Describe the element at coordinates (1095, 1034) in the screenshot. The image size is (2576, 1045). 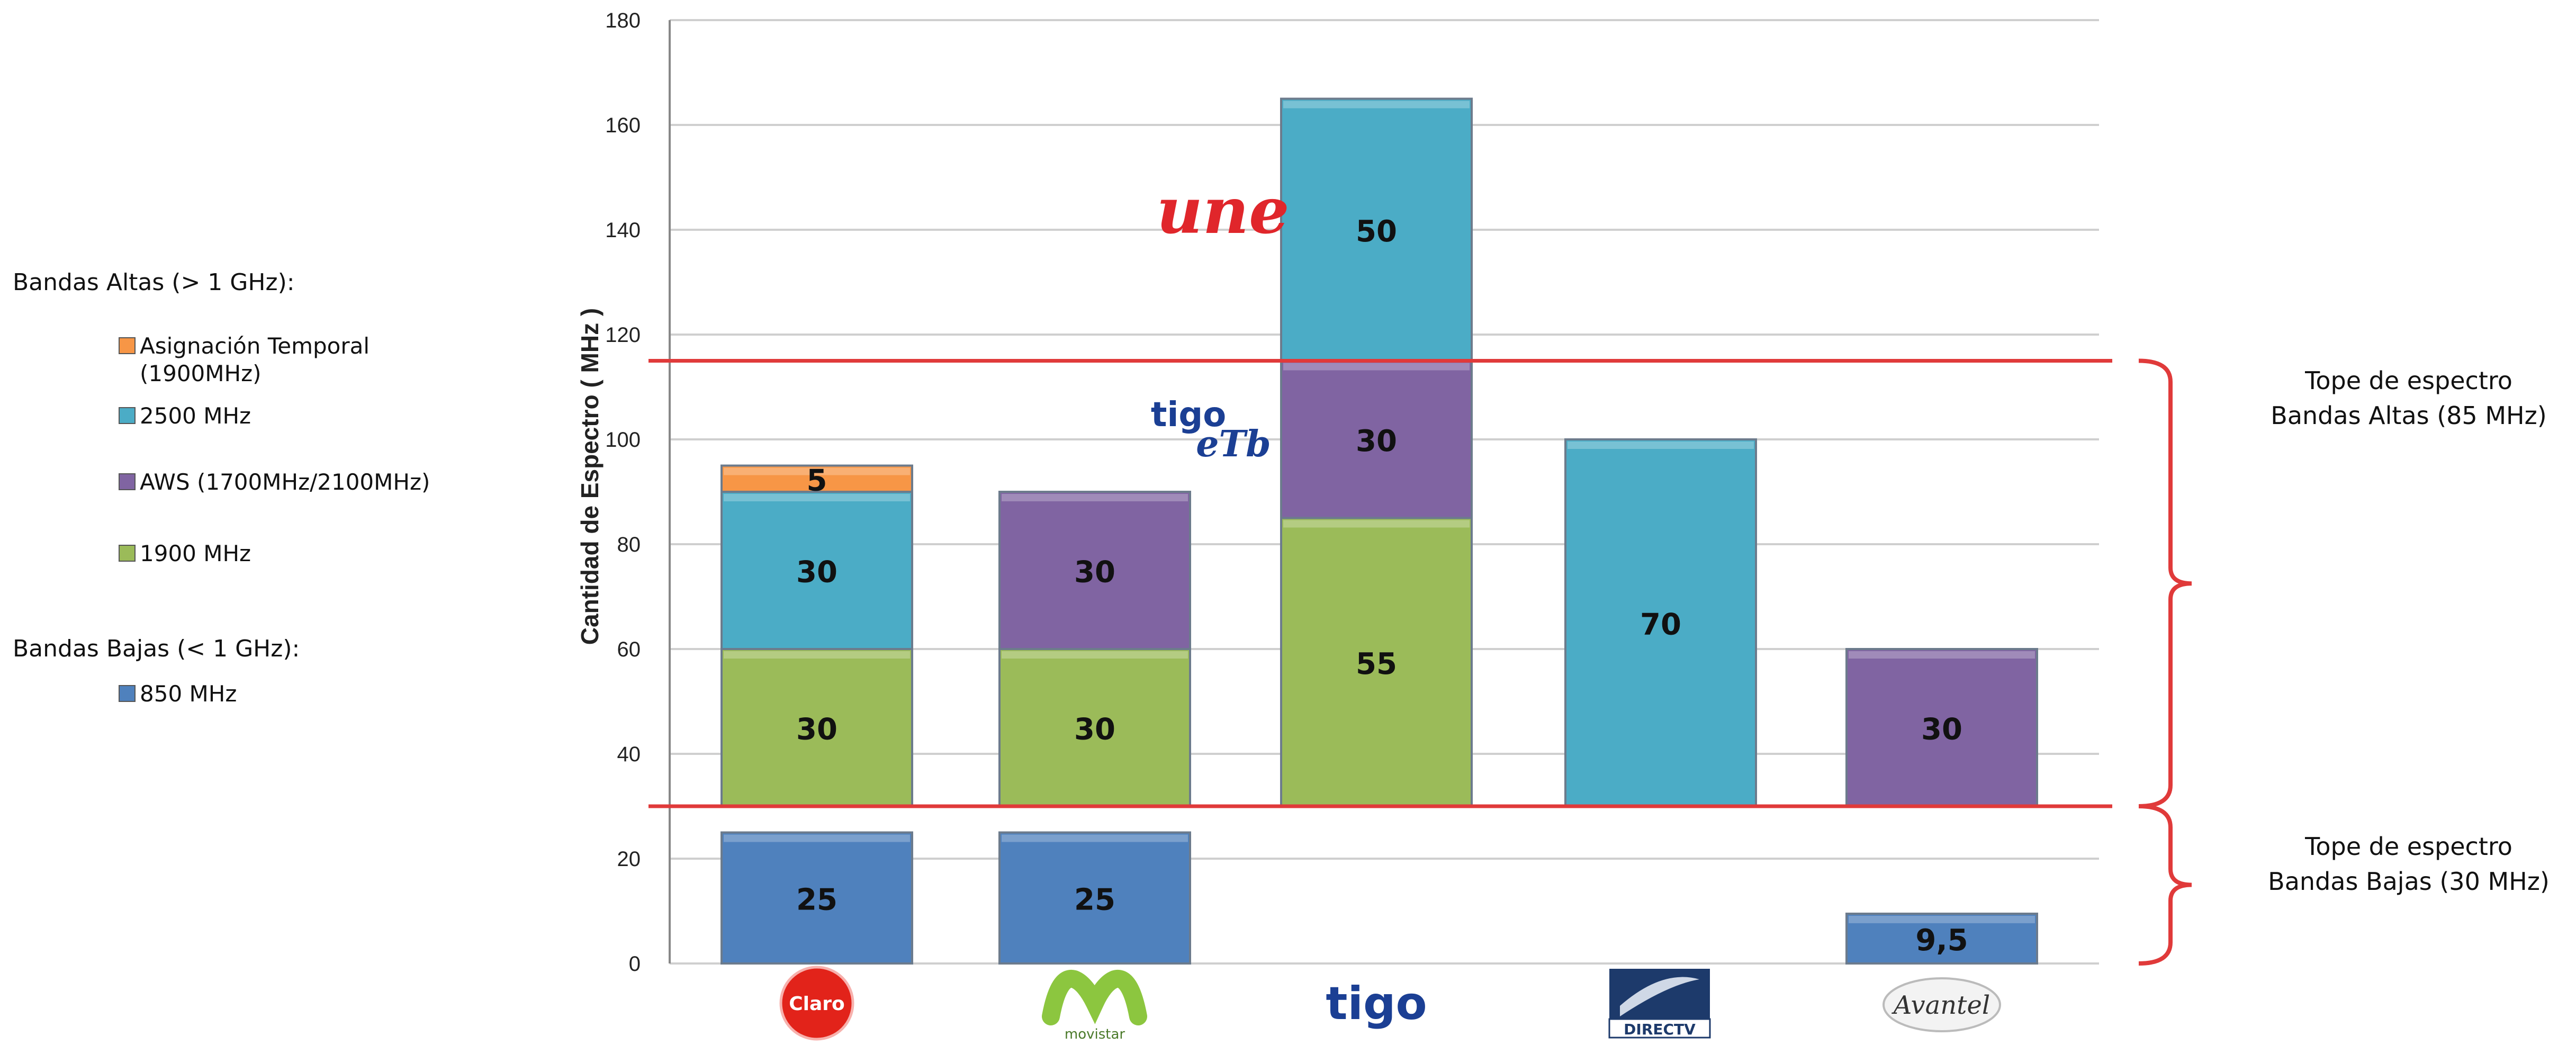
I see `movistar-logo-text: movistar` at that location.